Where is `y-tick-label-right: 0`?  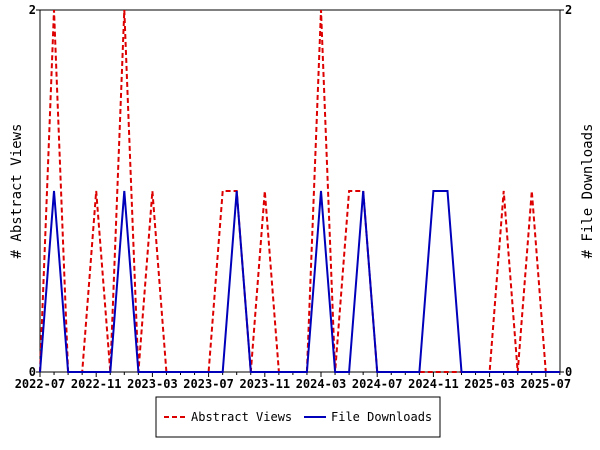 y-tick-label-right: 0 is located at coordinates (568, 372).